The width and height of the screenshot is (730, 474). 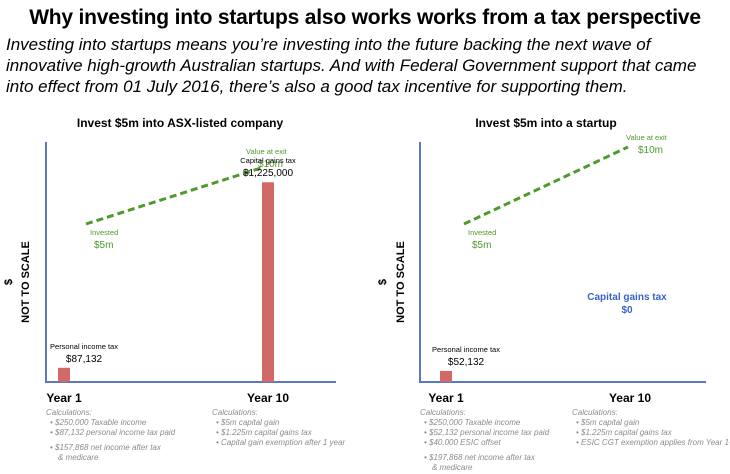 What do you see at coordinates (110, 433) in the screenshot?
I see `calculation-item: $87,132 personal income tax paid` at bounding box center [110, 433].